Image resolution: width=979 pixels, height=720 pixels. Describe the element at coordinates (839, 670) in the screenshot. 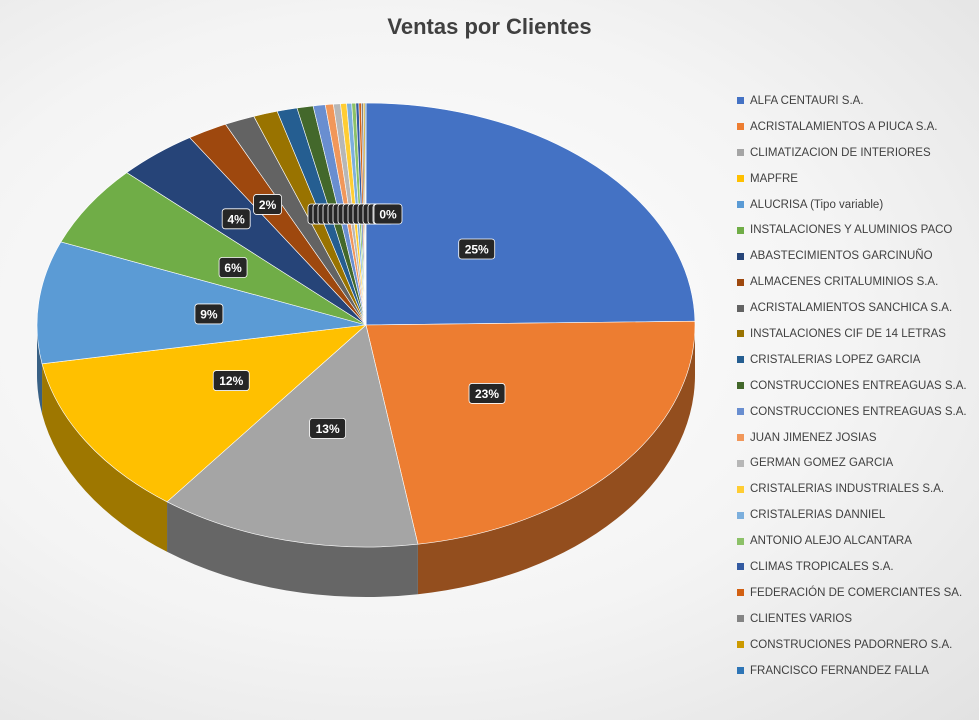

I see `legend-label: FRANCISCO FERNANDEZ FALLA` at that location.